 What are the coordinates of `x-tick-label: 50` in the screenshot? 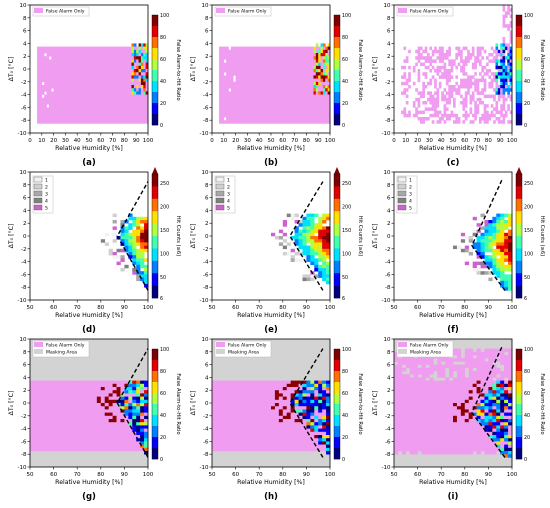 It's located at (453, 141).